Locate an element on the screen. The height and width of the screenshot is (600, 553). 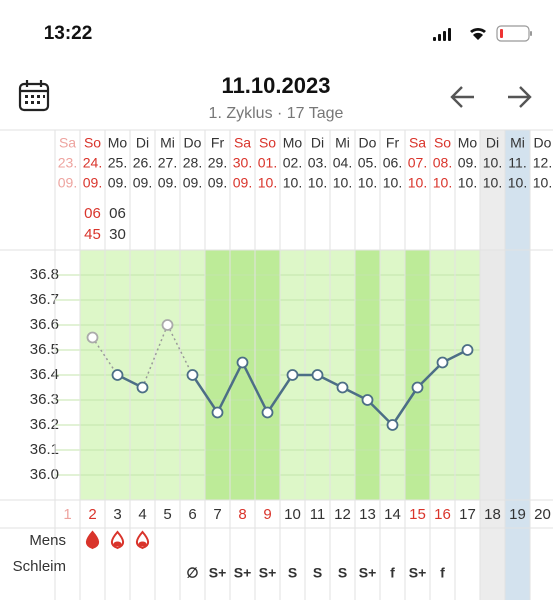
status-icons is located at coordinates (482, 33).